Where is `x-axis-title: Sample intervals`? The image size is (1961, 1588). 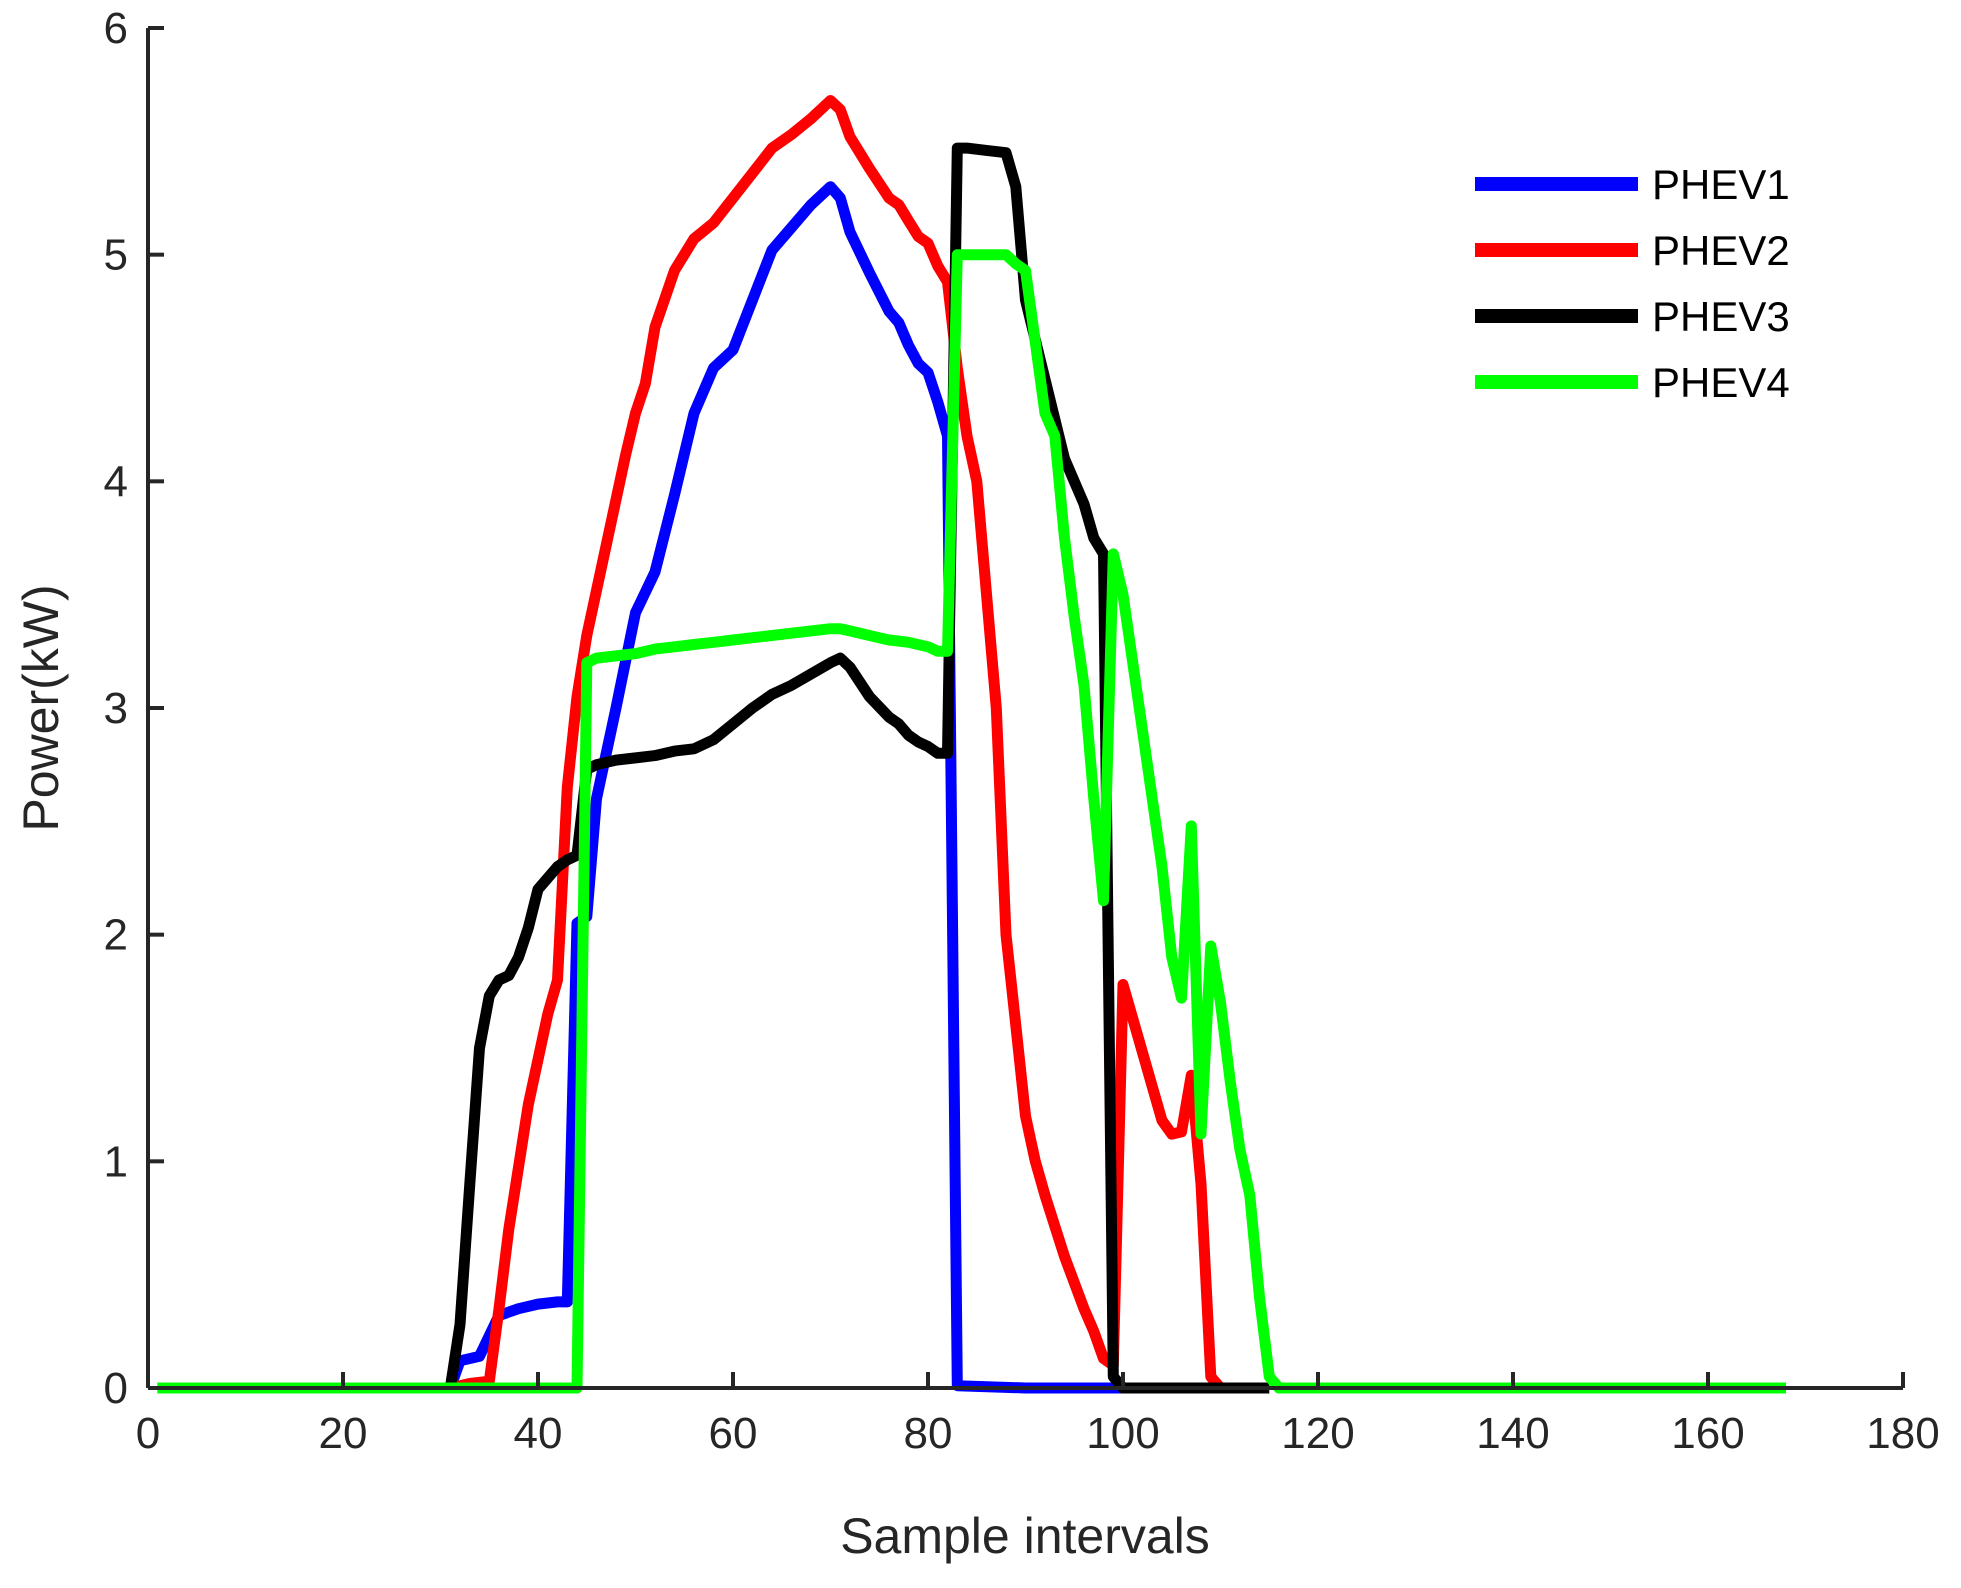 x-axis-title: Sample intervals is located at coordinates (1025, 1536).